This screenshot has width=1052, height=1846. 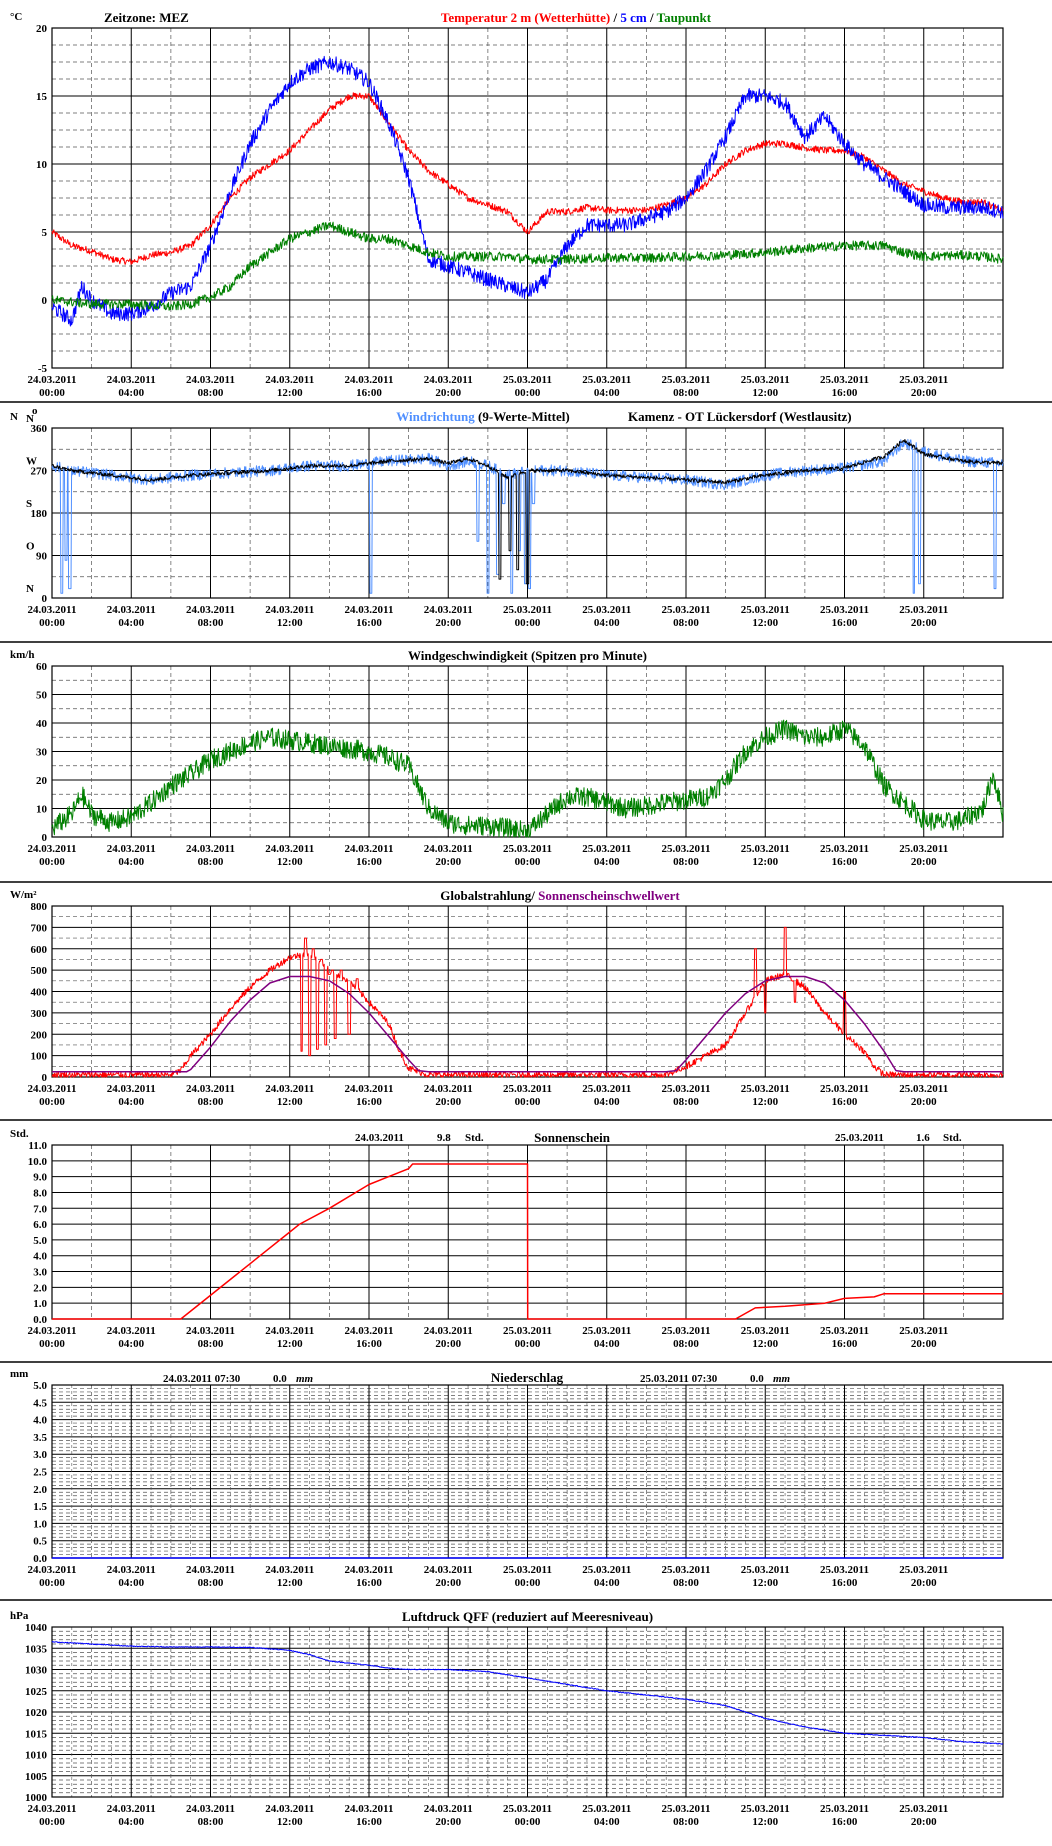 What do you see at coordinates (684, 17) in the screenshot?
I see `title-part: Taupunkt` at bounding box center [684, 17].